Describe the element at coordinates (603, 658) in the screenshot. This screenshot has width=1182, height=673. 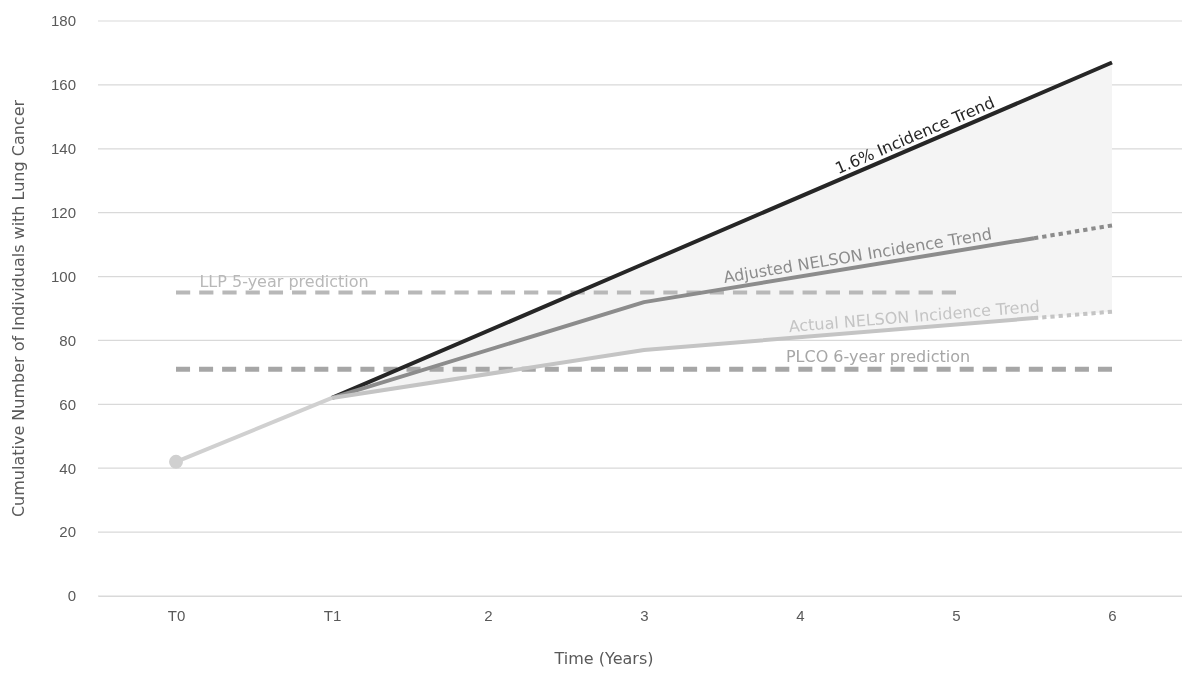
I see `x-axis-title: Time (Years)` at that location.